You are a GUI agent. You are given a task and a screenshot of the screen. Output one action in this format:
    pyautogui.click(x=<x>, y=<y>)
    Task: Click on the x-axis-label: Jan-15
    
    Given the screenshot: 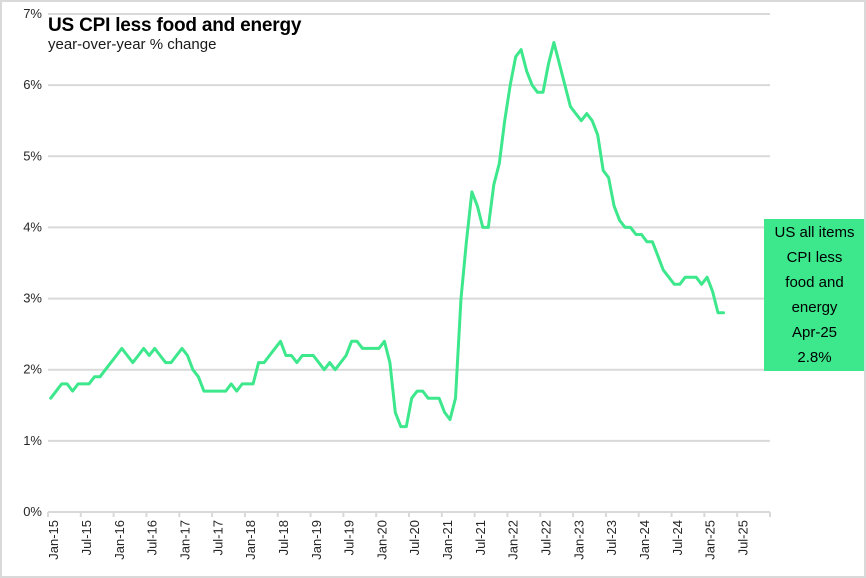 What is the action you would take?
    pyautogui.click(x=53, y=540)
    